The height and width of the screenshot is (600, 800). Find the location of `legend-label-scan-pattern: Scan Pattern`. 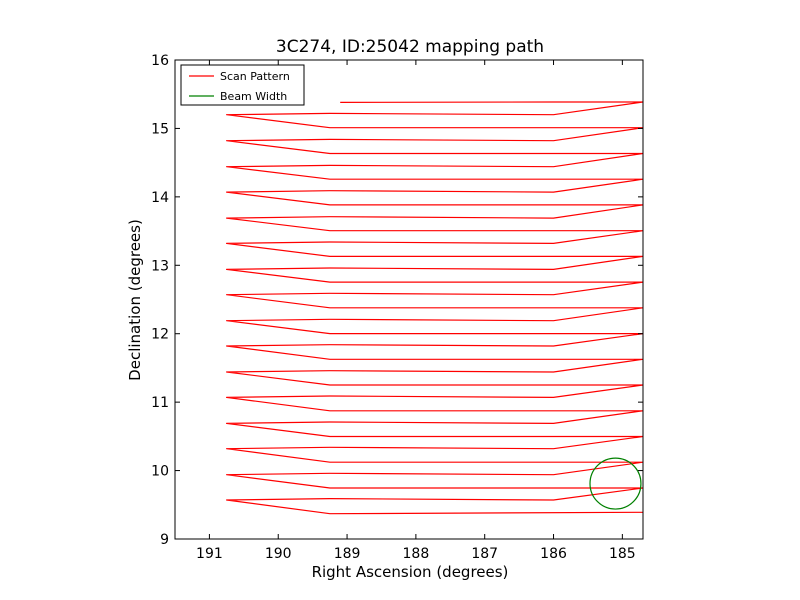

legend-label-scan-pattern: Scan Pattern is located at coordinates (255, 76).